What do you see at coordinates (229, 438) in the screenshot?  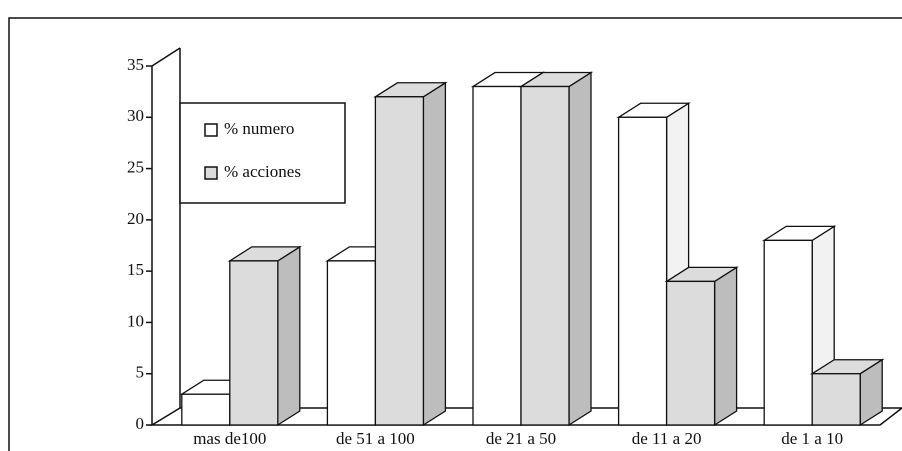 I see `x-tick-label: mas de100` at bounding box center [229, 438].